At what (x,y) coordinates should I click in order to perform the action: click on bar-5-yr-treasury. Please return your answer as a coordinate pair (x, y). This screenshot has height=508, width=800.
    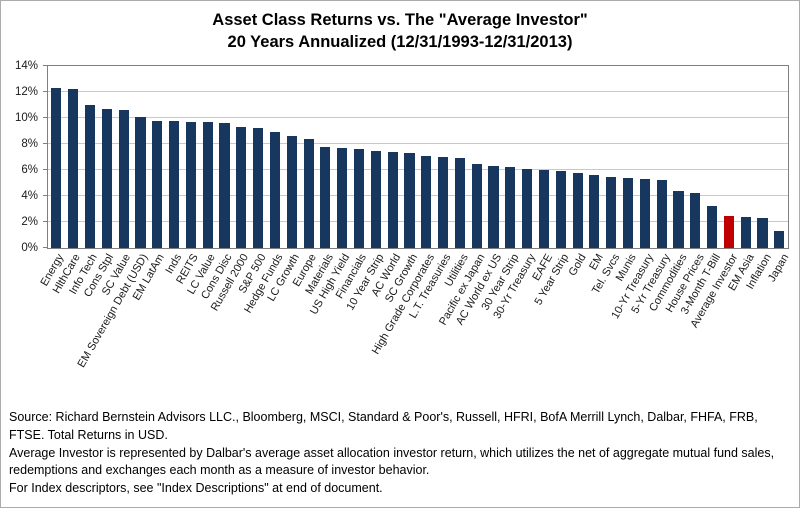
    Looking at the image, I should click on (661, 214).